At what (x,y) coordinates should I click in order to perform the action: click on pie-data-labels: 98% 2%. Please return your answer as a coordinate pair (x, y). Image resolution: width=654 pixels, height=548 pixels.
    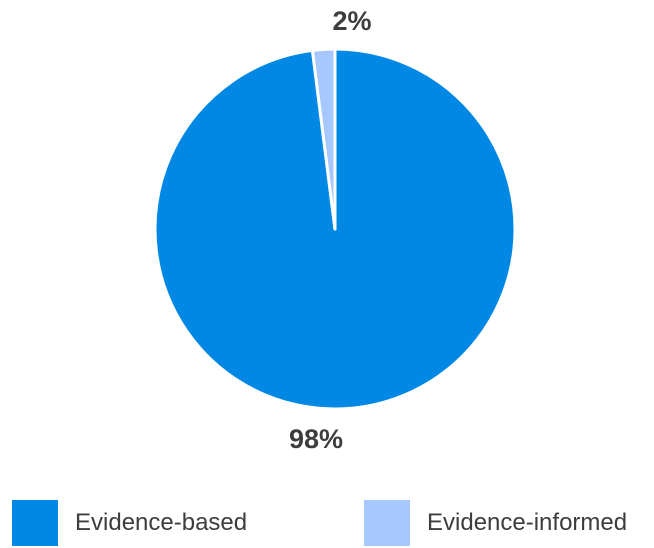
    Looking at the image, I should click on (330, 230).